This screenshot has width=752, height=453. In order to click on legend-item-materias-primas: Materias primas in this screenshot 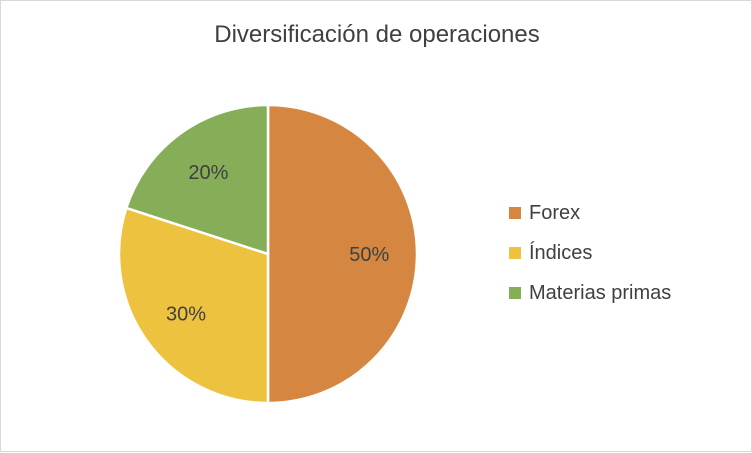, I will do `click(590, 293)`.